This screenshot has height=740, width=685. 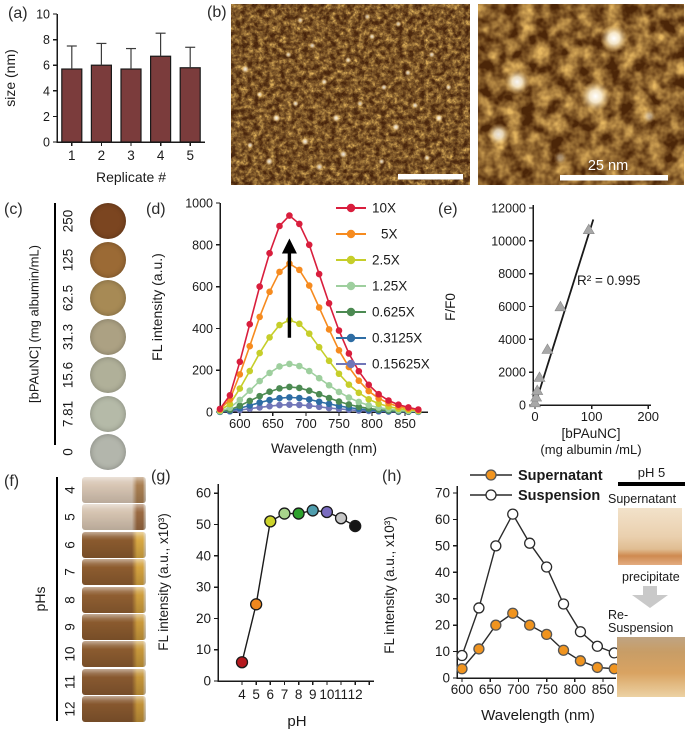 What do you see at coordinates (590, 433) in the screenshot?
I see `svg-text: [bPAuNC]` at bounding box center [590, 433].